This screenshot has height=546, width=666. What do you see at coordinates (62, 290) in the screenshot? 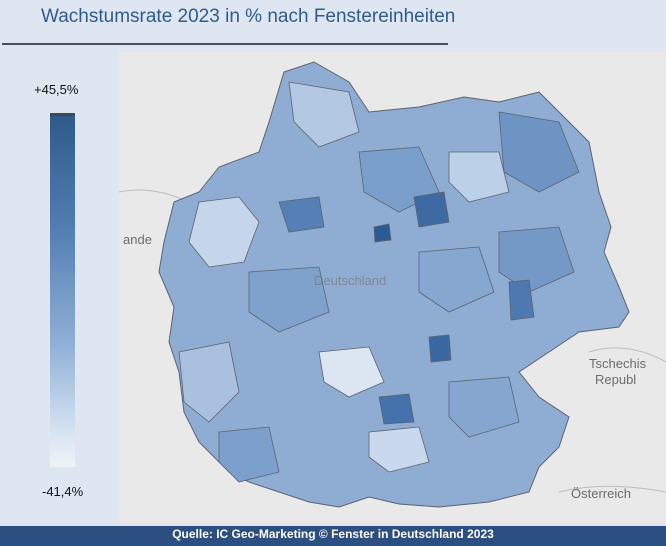
I see `legend-color-scale` at bounding box center [62, 290].